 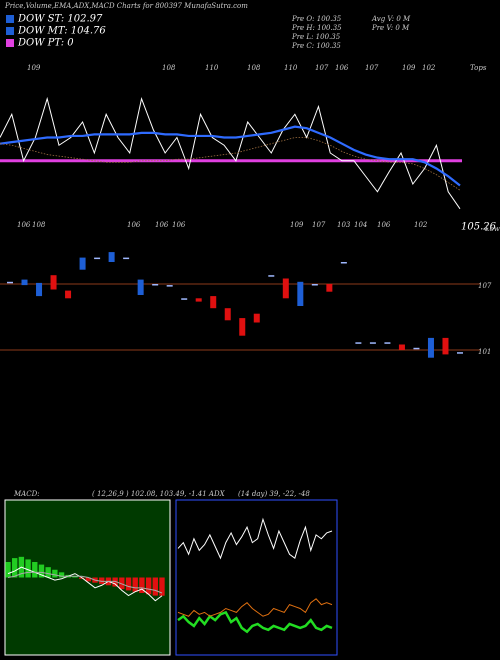 I want to click on macd-name: MACD:, so click(x=26, y=494).